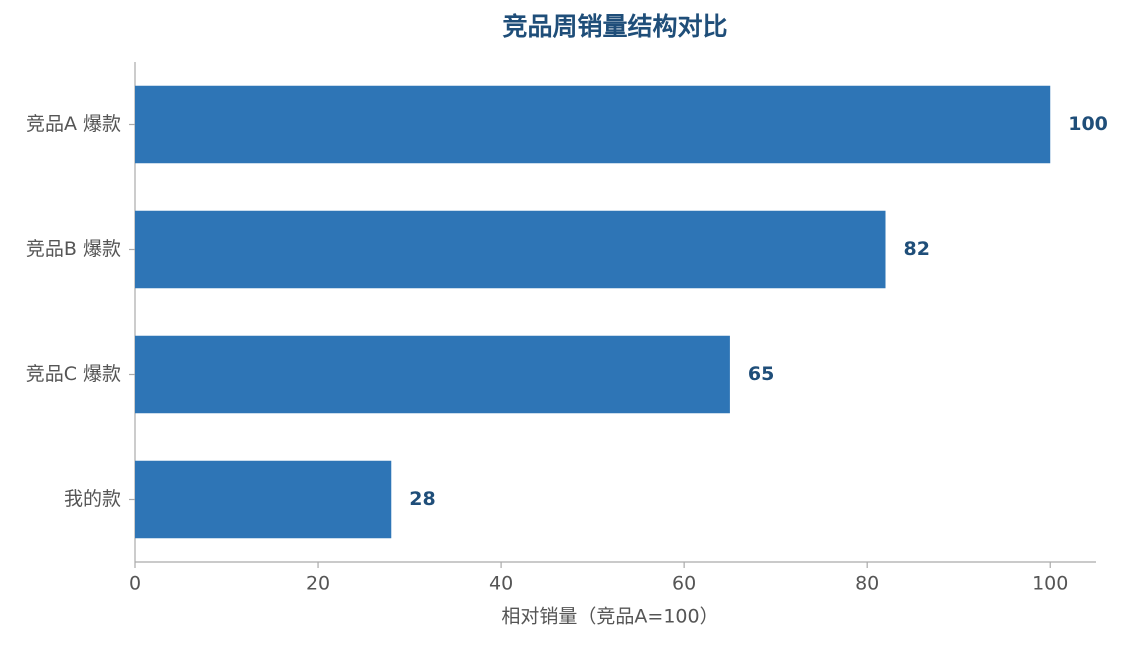 This screenshot has width=1122, height=645. What do you see at coordinates (92, 499) in the screenshot?
I see `y-tick-label: 我的款` at bounding box center [92, 499].